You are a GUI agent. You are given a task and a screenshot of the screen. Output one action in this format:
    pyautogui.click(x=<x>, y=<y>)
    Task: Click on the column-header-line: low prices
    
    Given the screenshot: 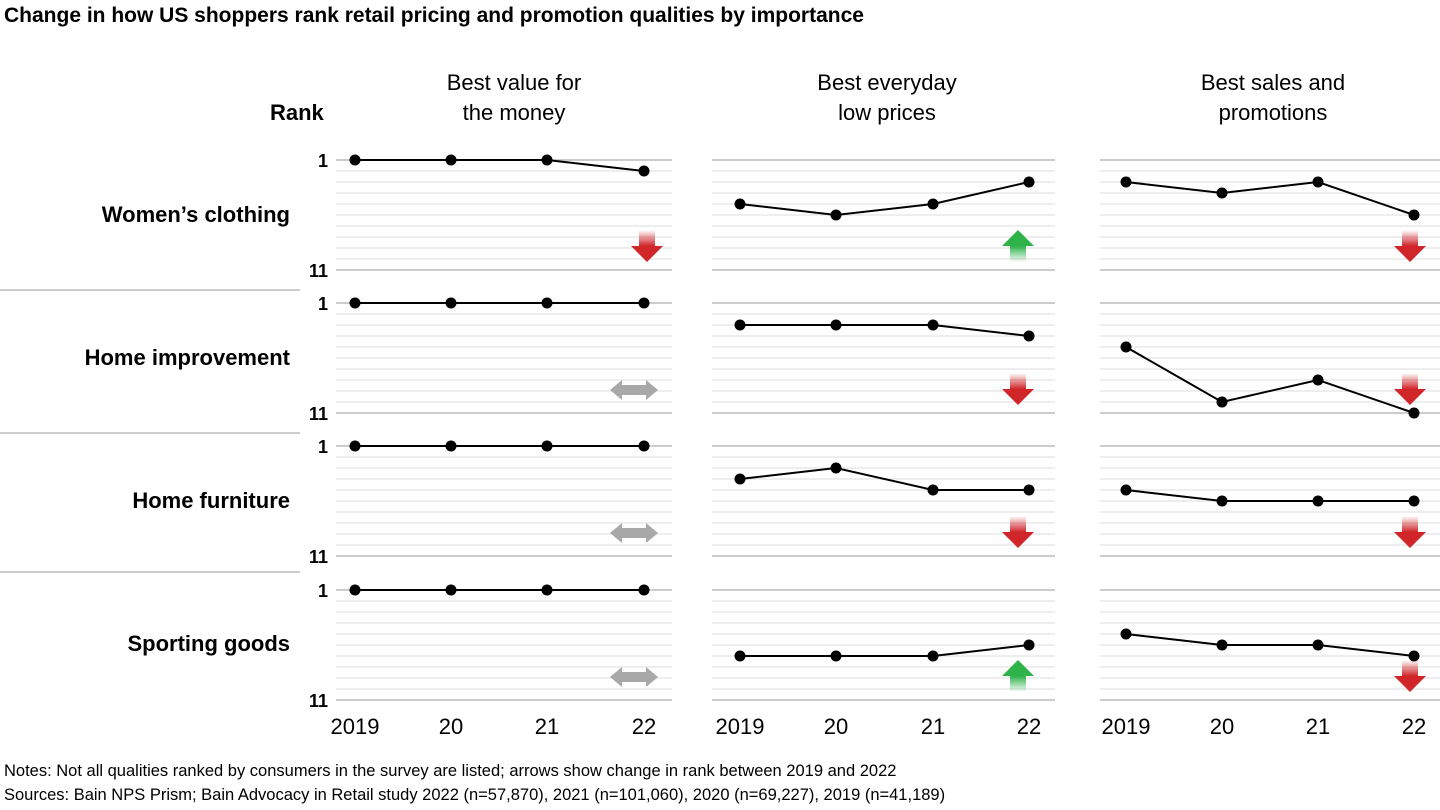 What is the action you would take?
    pyautogui.click(x=887, y=112)
    